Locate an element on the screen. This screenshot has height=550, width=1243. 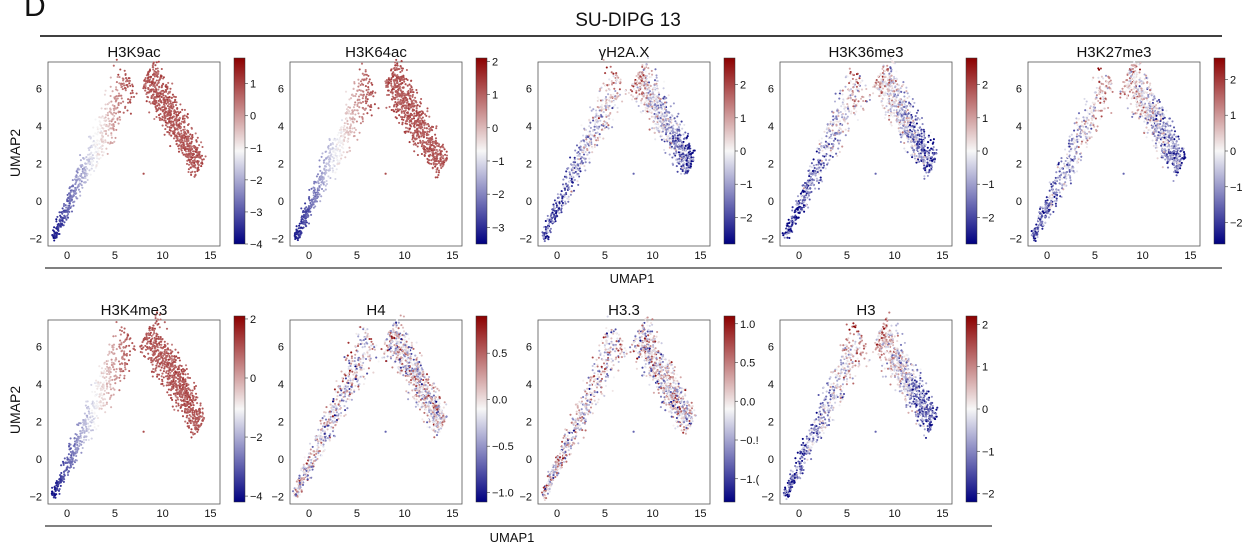
y-tick-label: 2 is located at coordinates (281, 164).